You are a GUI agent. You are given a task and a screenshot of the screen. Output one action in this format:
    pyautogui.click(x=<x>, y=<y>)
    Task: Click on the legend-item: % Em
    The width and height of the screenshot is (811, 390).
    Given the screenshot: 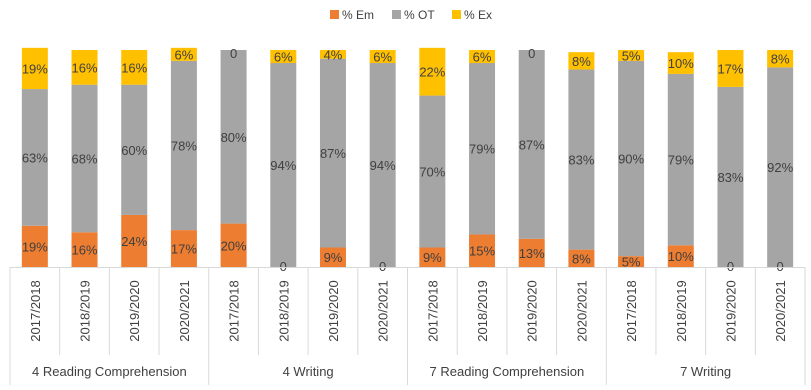 What is the action you would take?
    pyautogui.click(x=352, y=15)
    